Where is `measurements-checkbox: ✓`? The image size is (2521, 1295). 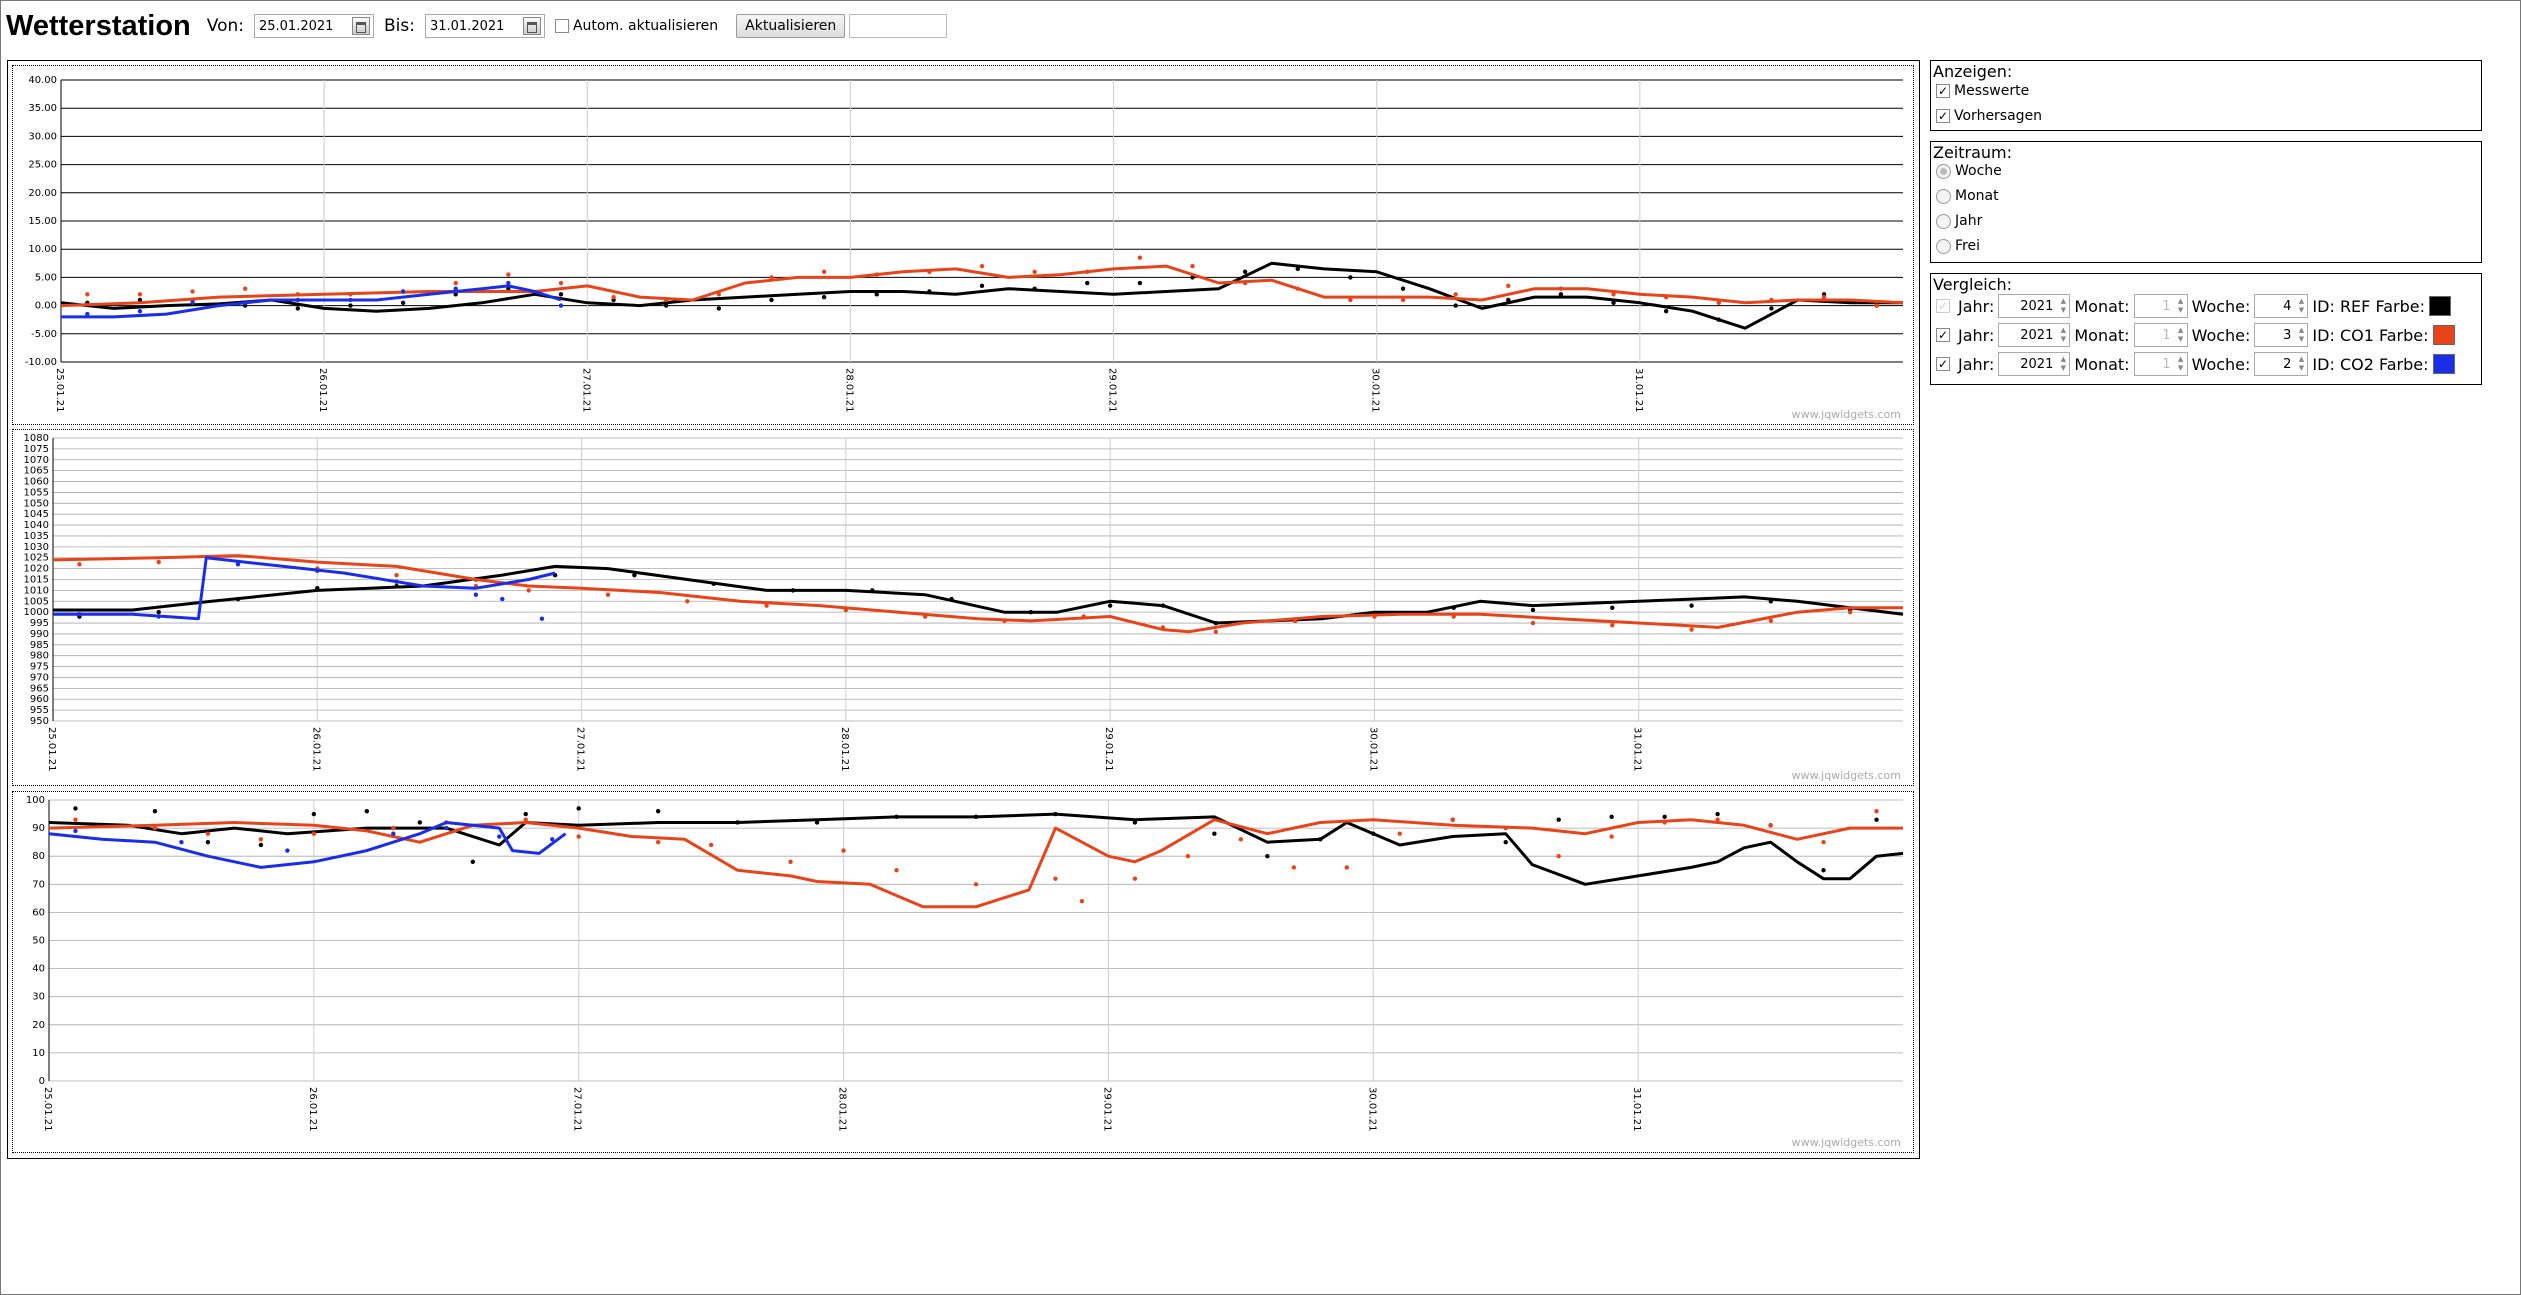
measurements-checkbox: ✓ is located at coordinates (1943, 91).